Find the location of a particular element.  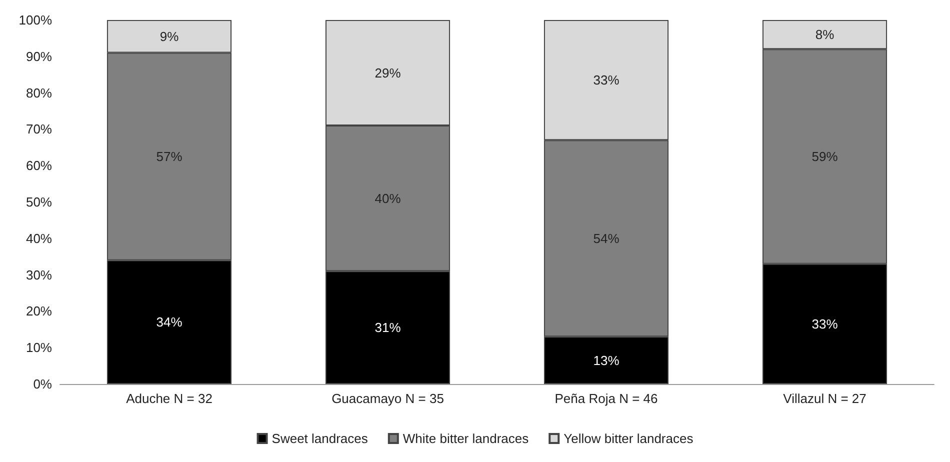

data-label: 29% is located at coordinates (388, 72).